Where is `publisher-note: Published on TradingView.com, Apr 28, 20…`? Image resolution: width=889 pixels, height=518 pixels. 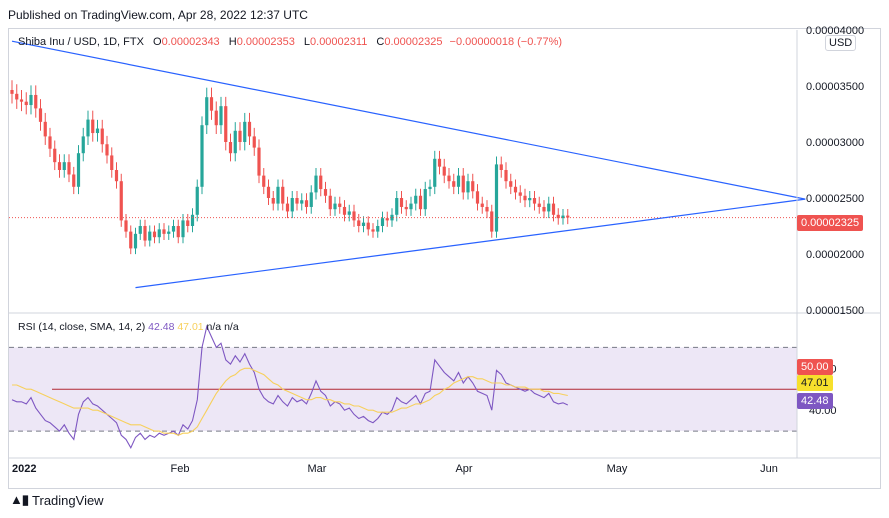 publisher-note: Published on TradingView.com, Apr 28, 20… is located at coordinates (158, 15).